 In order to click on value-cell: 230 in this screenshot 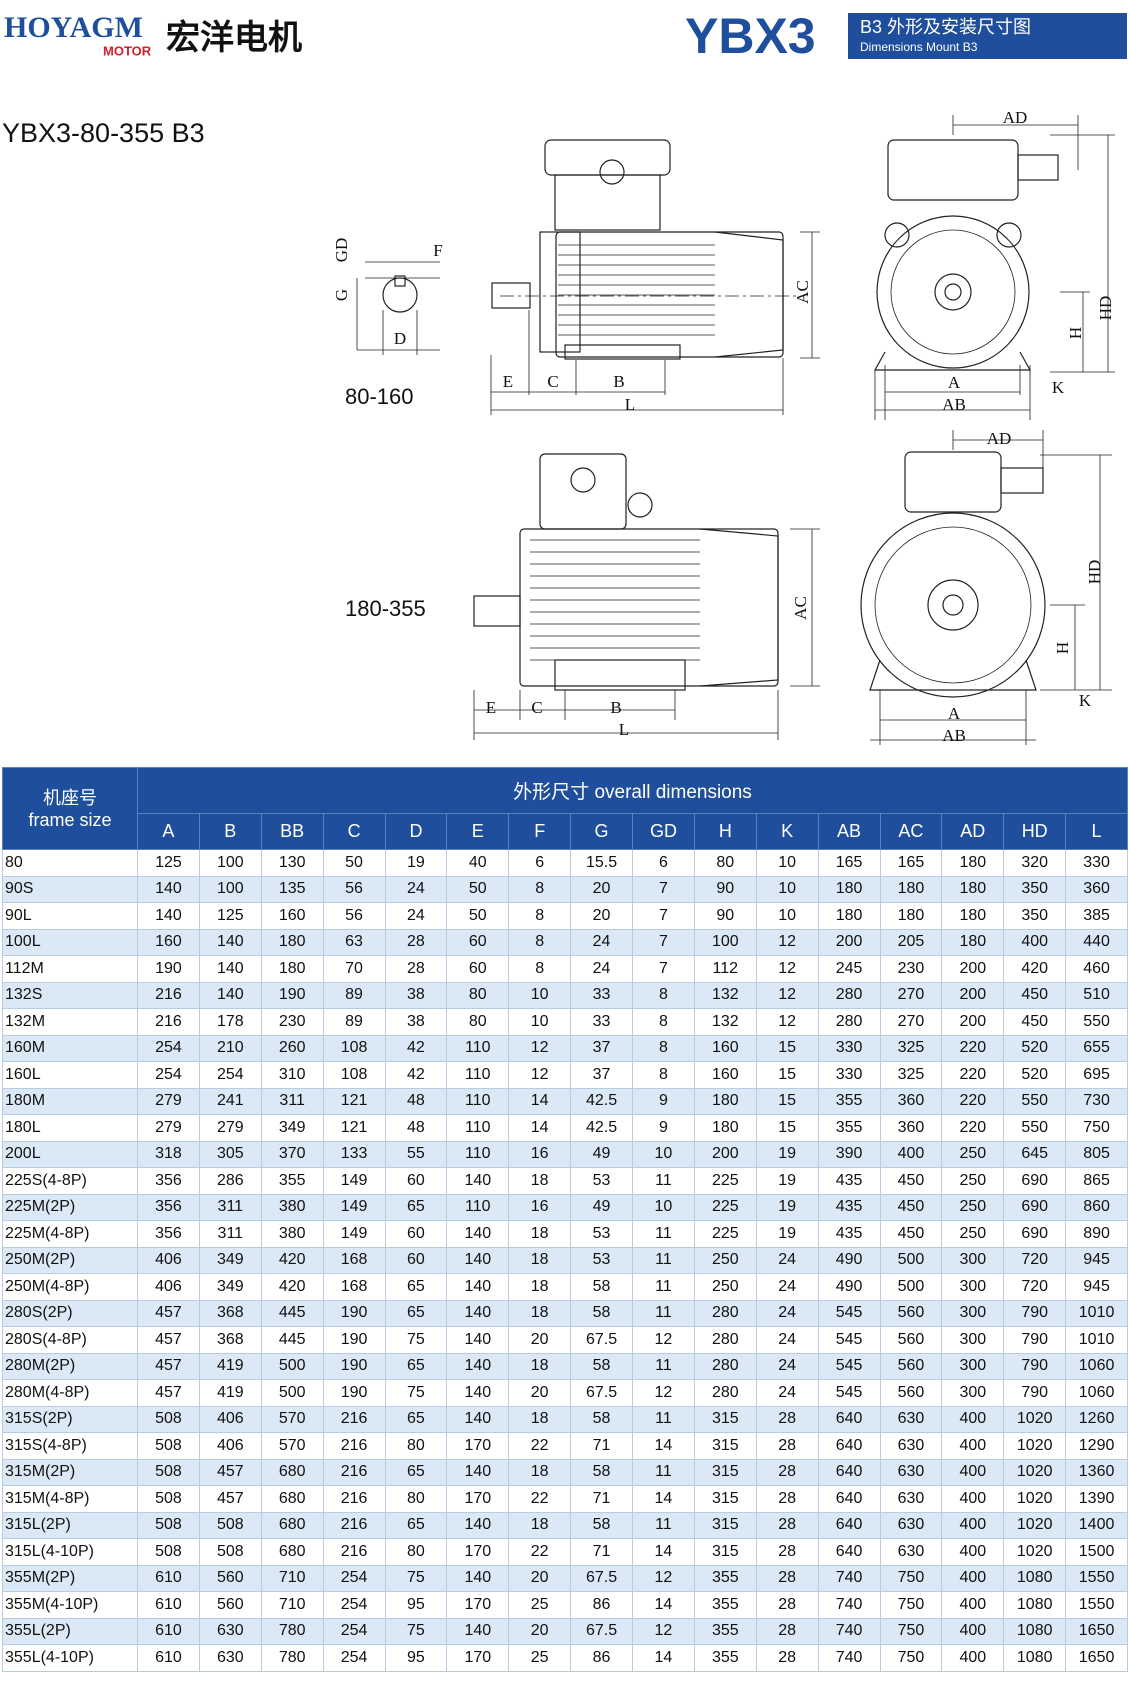, I will do `click(911, 969)`.